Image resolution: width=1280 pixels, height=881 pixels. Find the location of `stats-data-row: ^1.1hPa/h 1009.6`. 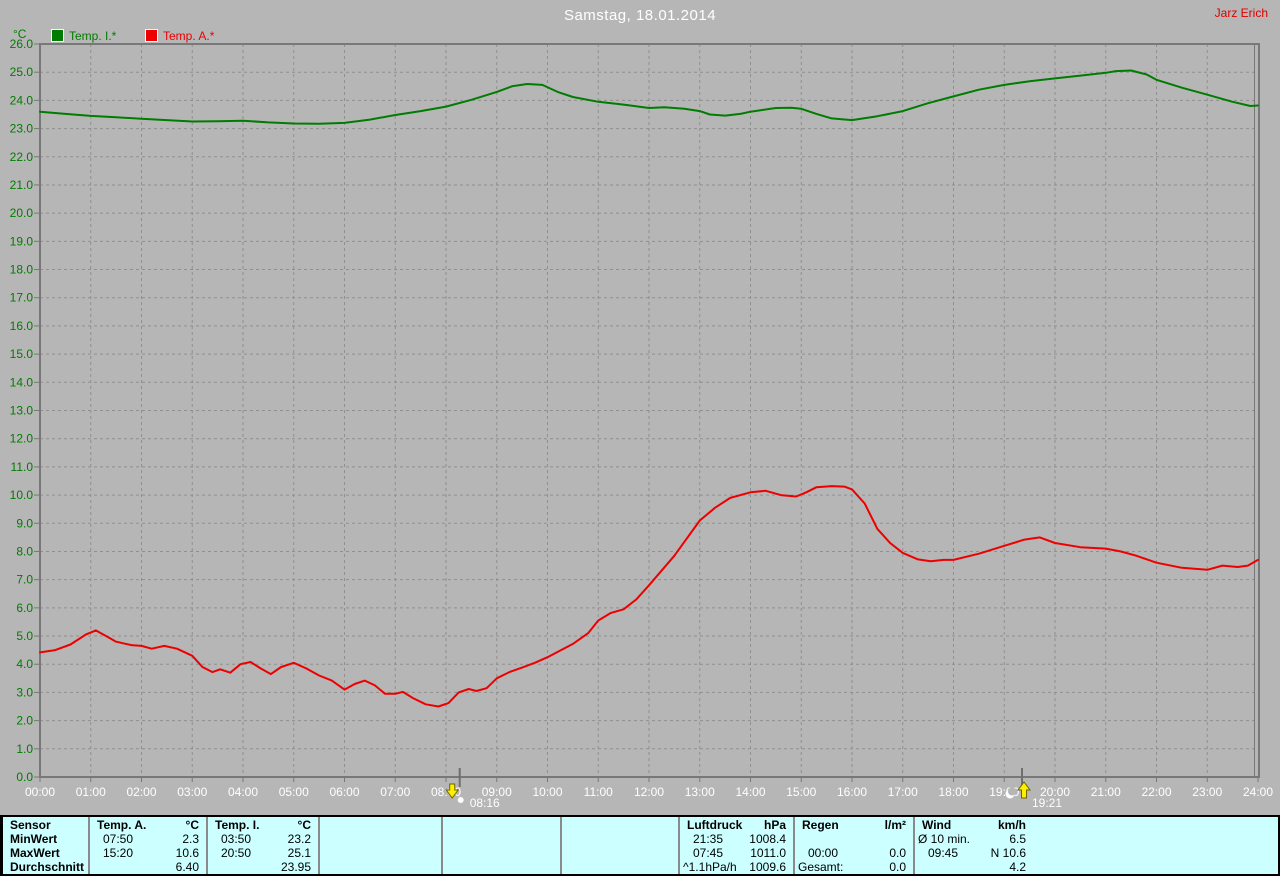

stats-data-row: ^1.1hPa/h 1009.6 is located at coordinates (736, 867).